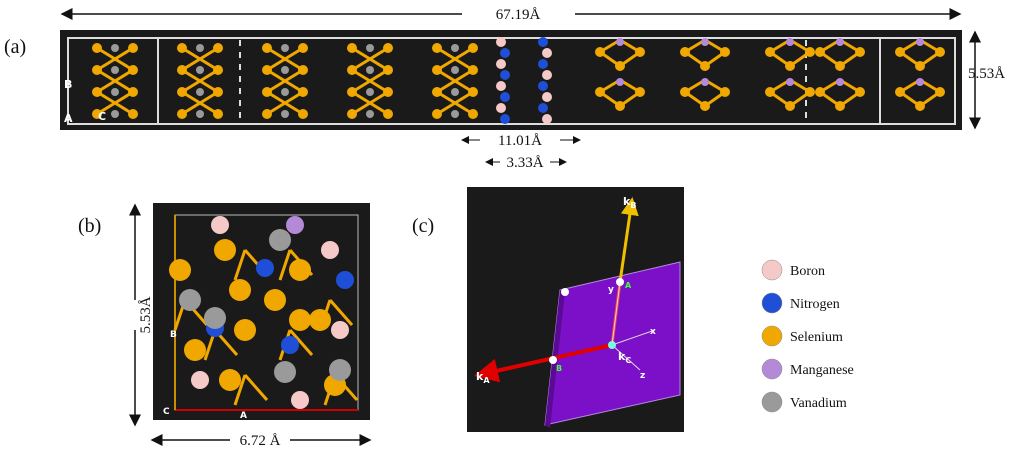 Image resolution: width=1024 pixels, height=458 pixels. Describe the element at coordinates (264, 312) in the screenshot. I see `atoms` at that location.